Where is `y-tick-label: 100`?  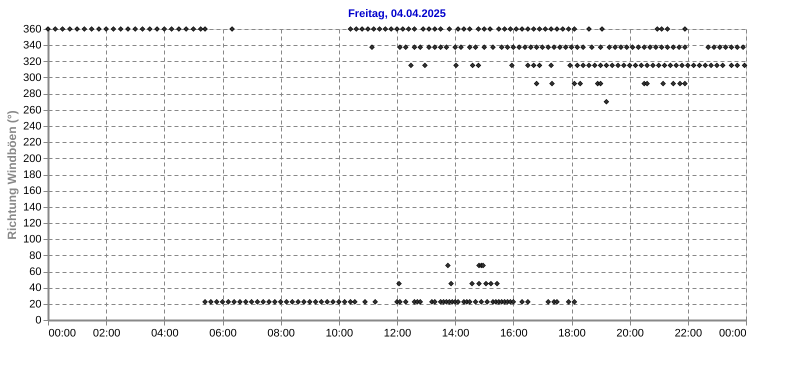 y-tick-label: 100 is located at coordinates (32, 240).